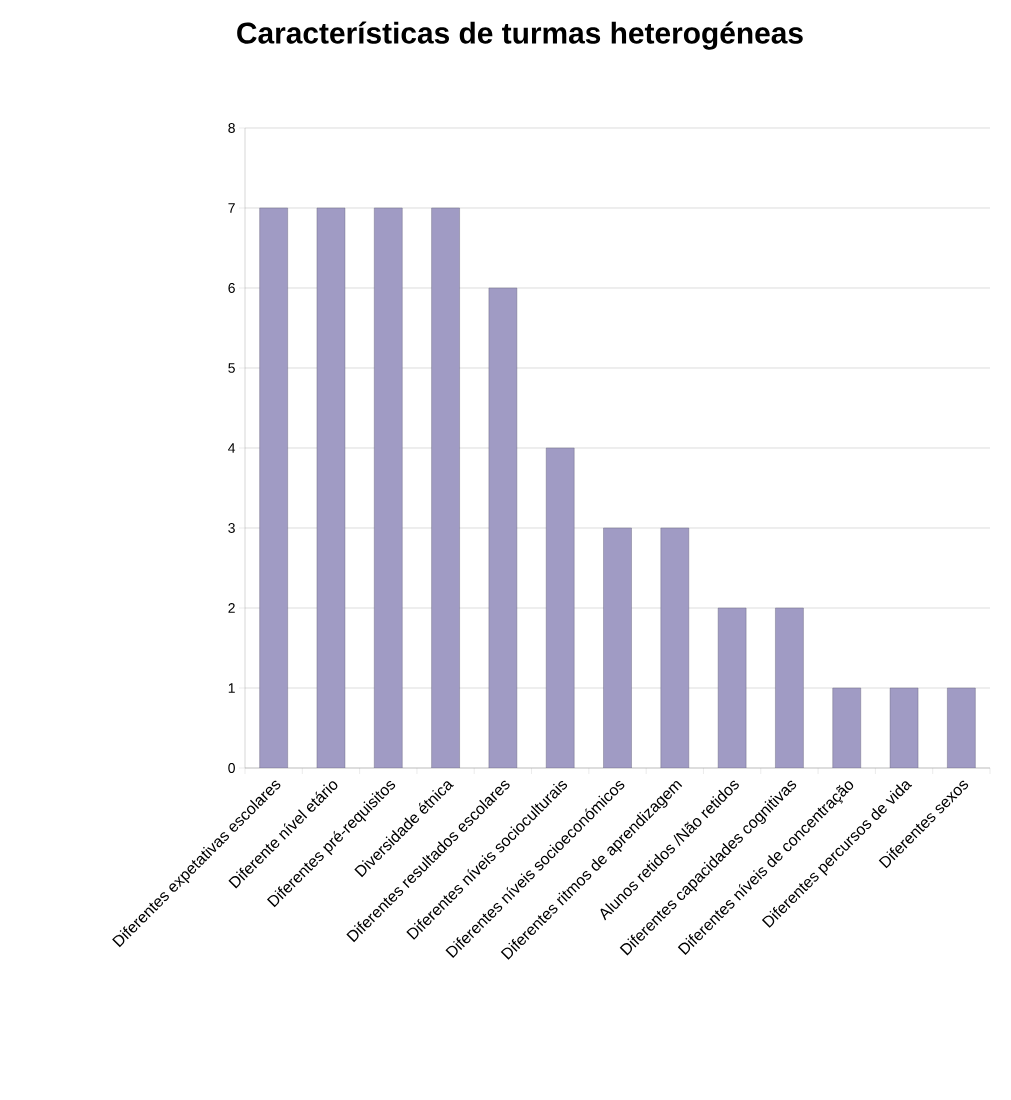  What do you see at coordinates (232, 448) in the screenshot?
I see `y-tick-label: 4` at bounding box center [232, 448].